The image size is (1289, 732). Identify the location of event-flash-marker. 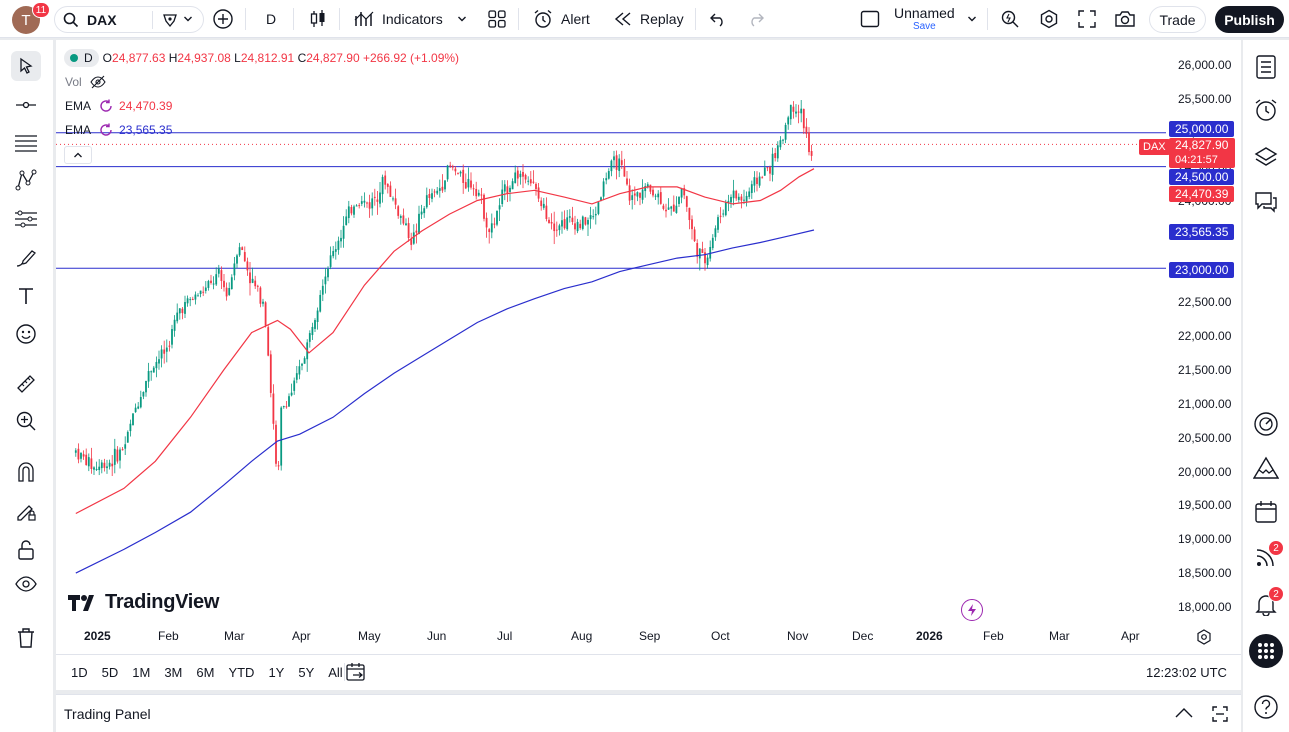
(972, 610).